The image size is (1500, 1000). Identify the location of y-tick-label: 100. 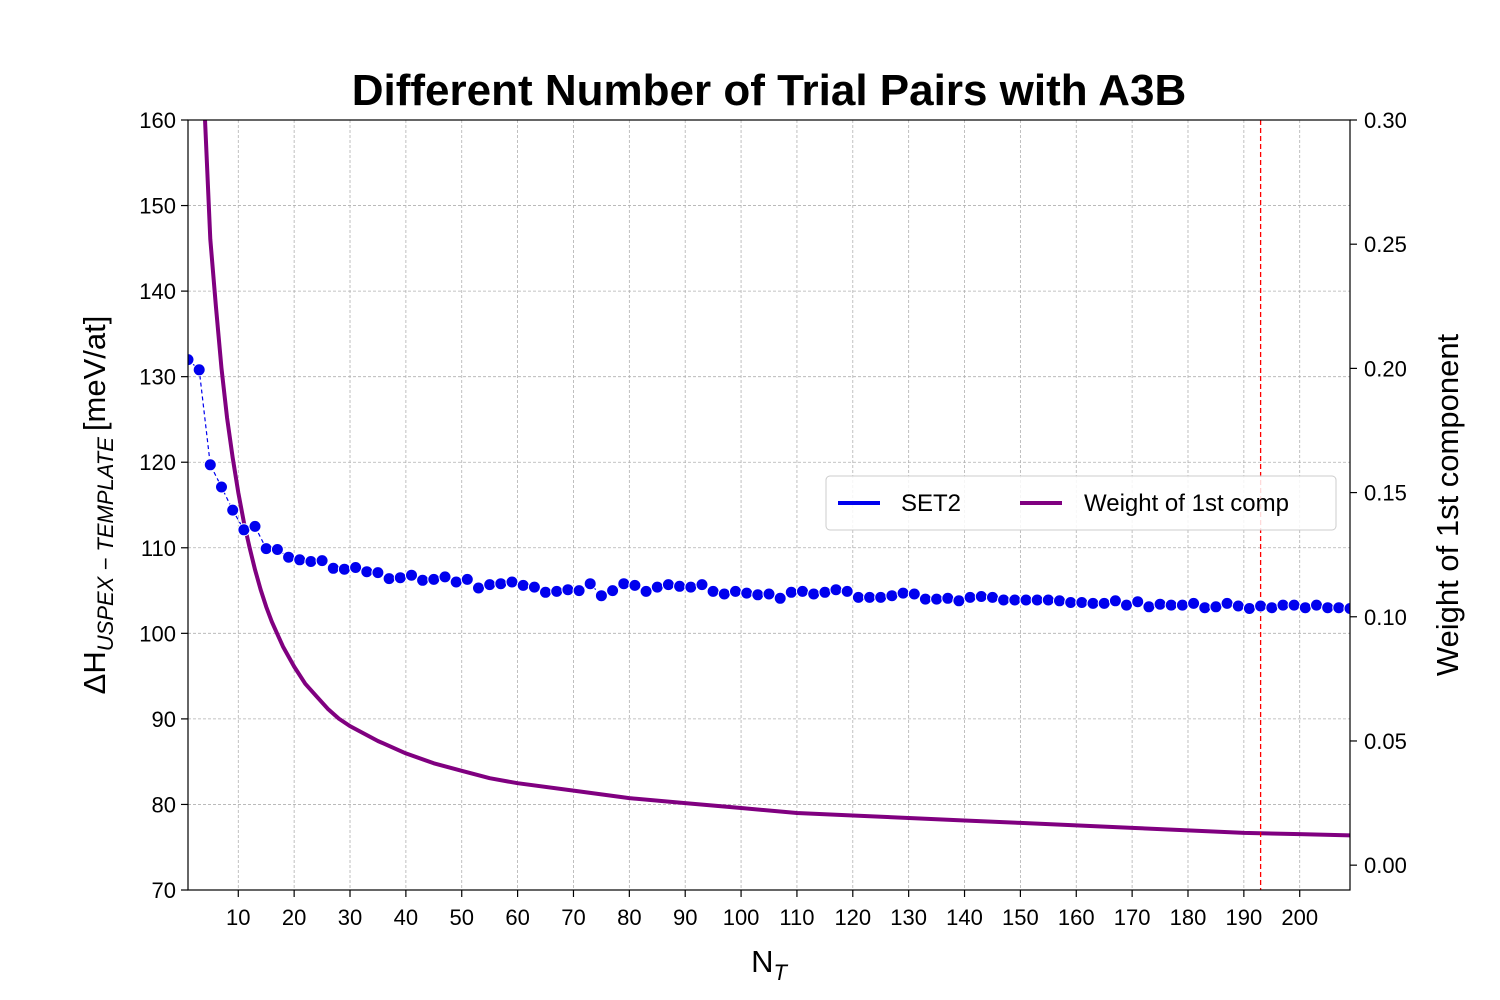
(157, 633).